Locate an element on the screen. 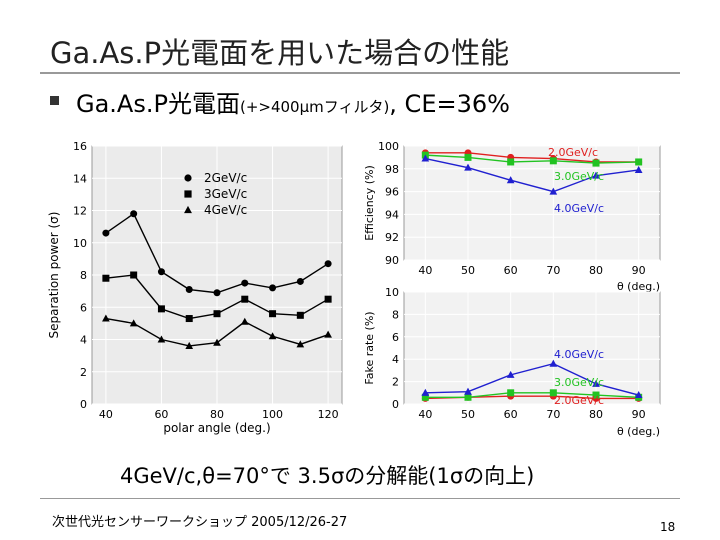 The width and height of the screenshot is (720, 540). efficiency-series-label: 4.0GeV/c is located at coordinates (579, 208).